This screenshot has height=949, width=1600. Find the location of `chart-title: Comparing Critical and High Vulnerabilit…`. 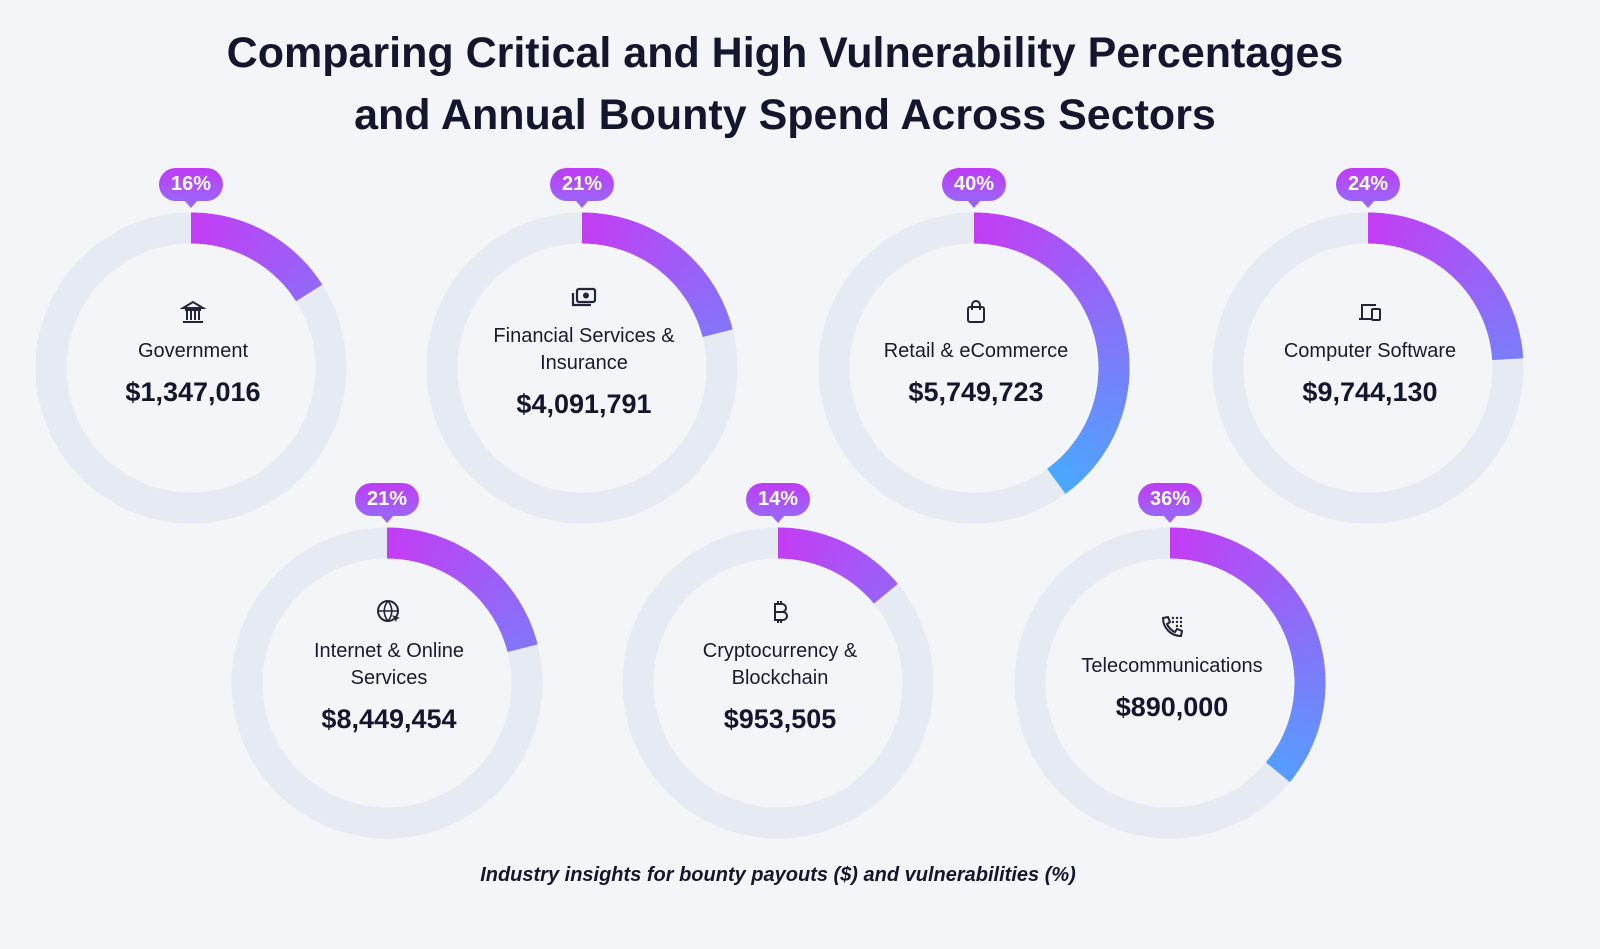

chart-title: Comparing Critical and High Vulnerabilit… is located at coordinates (785, 84).